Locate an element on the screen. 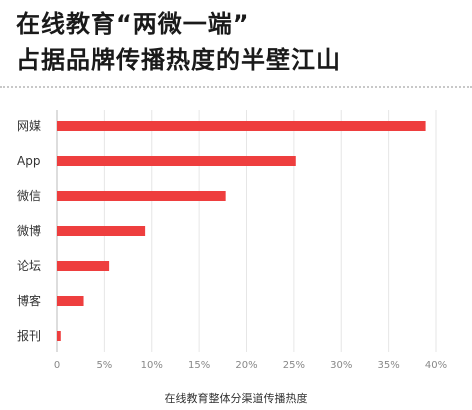 The height and width of the screenshot is (410, 472). x-tick-label: 10% is located at coordinates (152, 365).